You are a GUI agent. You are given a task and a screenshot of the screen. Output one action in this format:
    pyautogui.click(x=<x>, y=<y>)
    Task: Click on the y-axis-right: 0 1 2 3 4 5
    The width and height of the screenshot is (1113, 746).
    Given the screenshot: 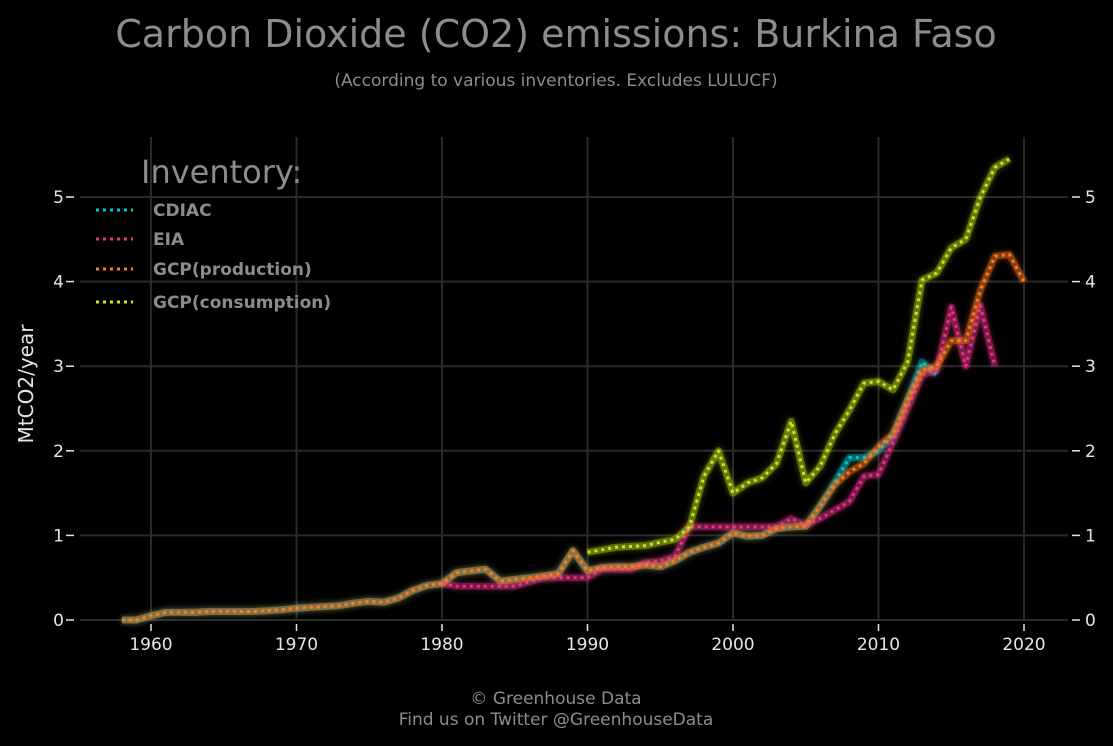 What is the action you would take?
    pyautogui.click(x=1084, y=409)
    